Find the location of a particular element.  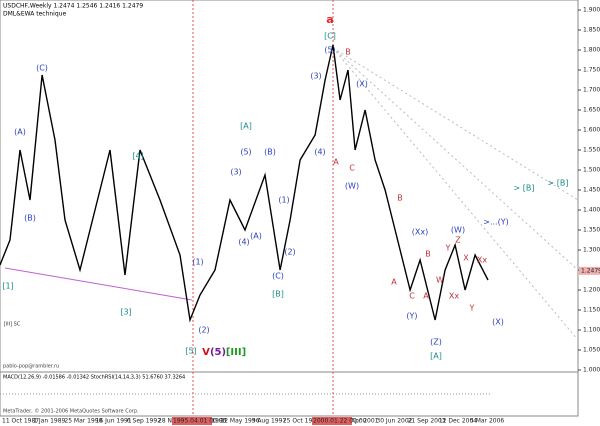

y-tick-label: 1.5500 is located at coordinates (591, 150).